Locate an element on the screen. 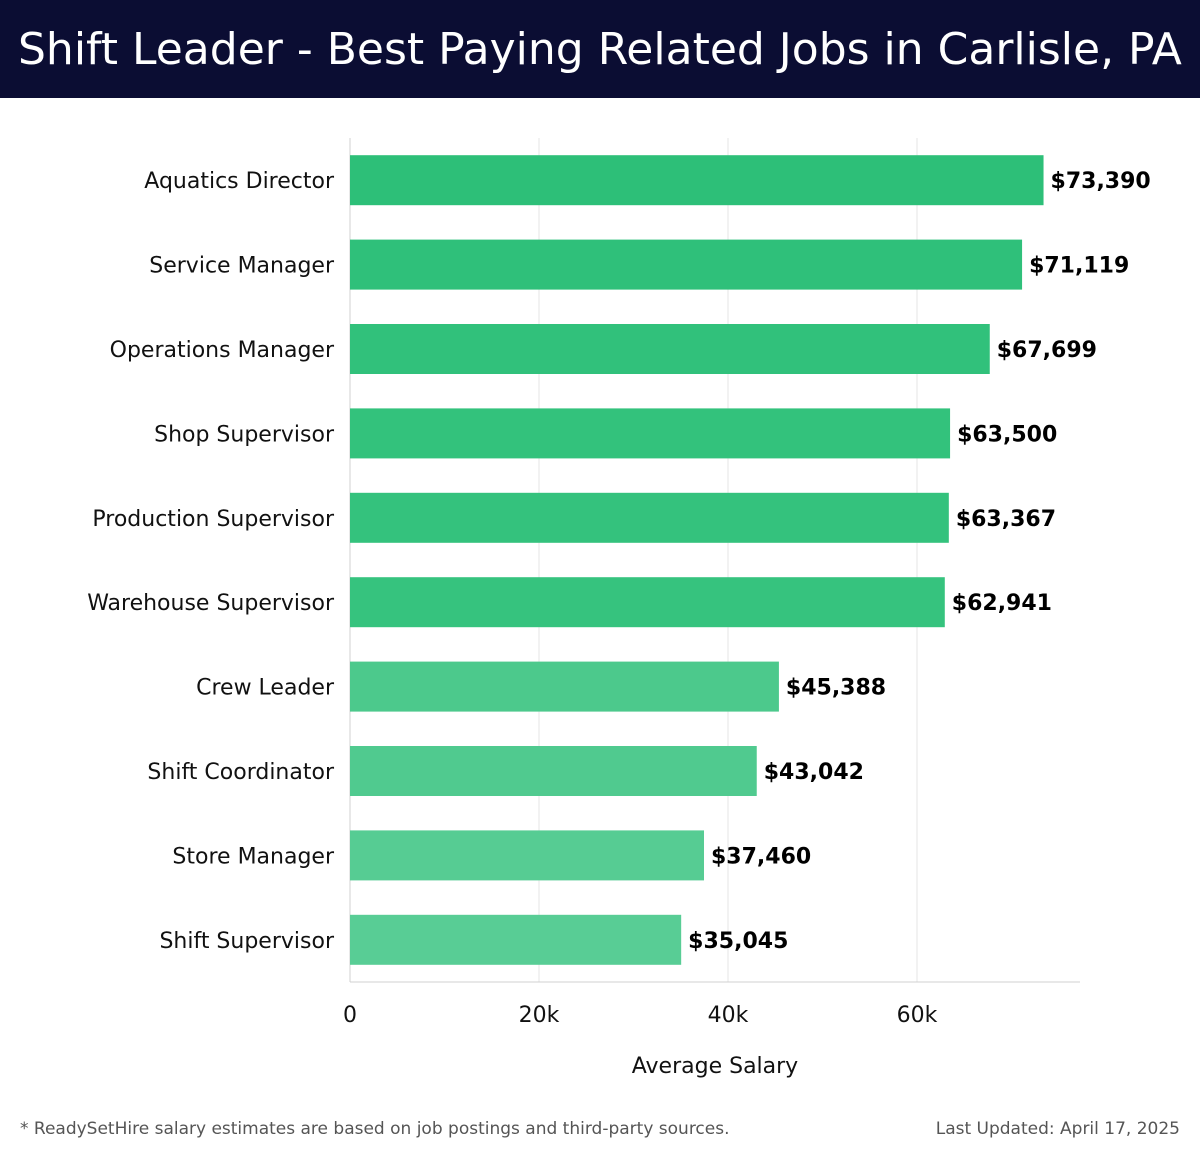  category-label: Warehouse Supervisor is located at coordinates (211, 603).